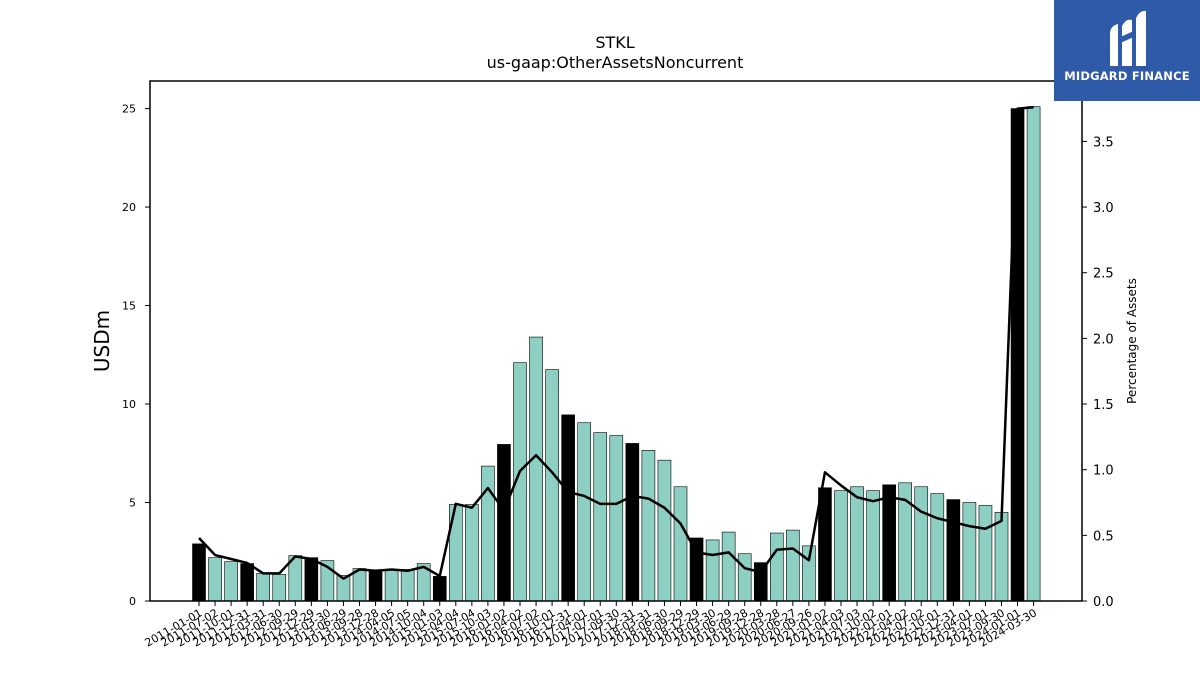 The image size is (1200, 675). I want to click on left-tick-label: 20, so click(129, 207).